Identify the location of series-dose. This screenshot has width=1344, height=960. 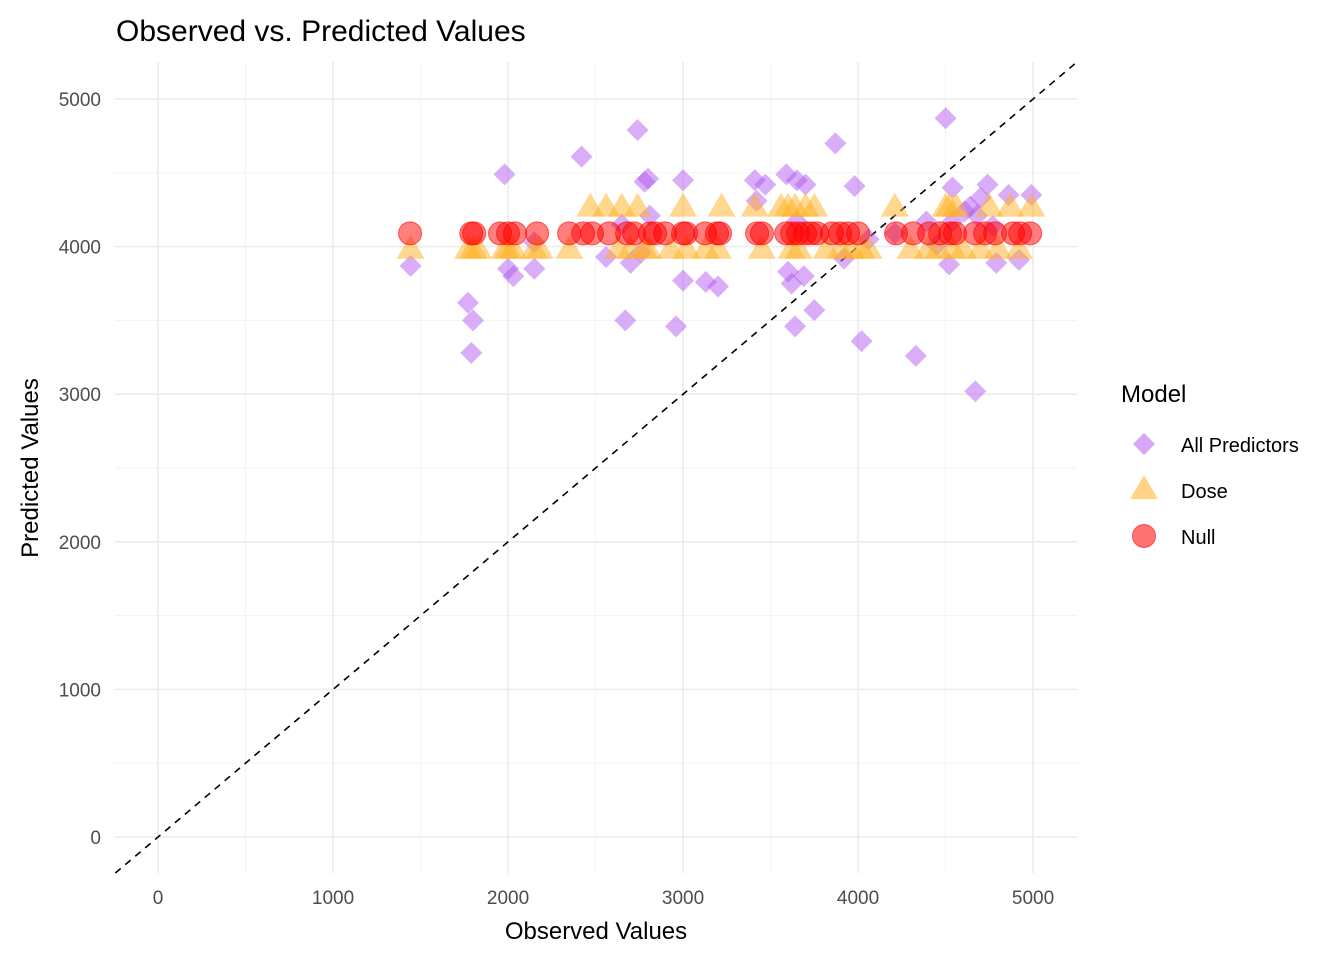
(721, 225).